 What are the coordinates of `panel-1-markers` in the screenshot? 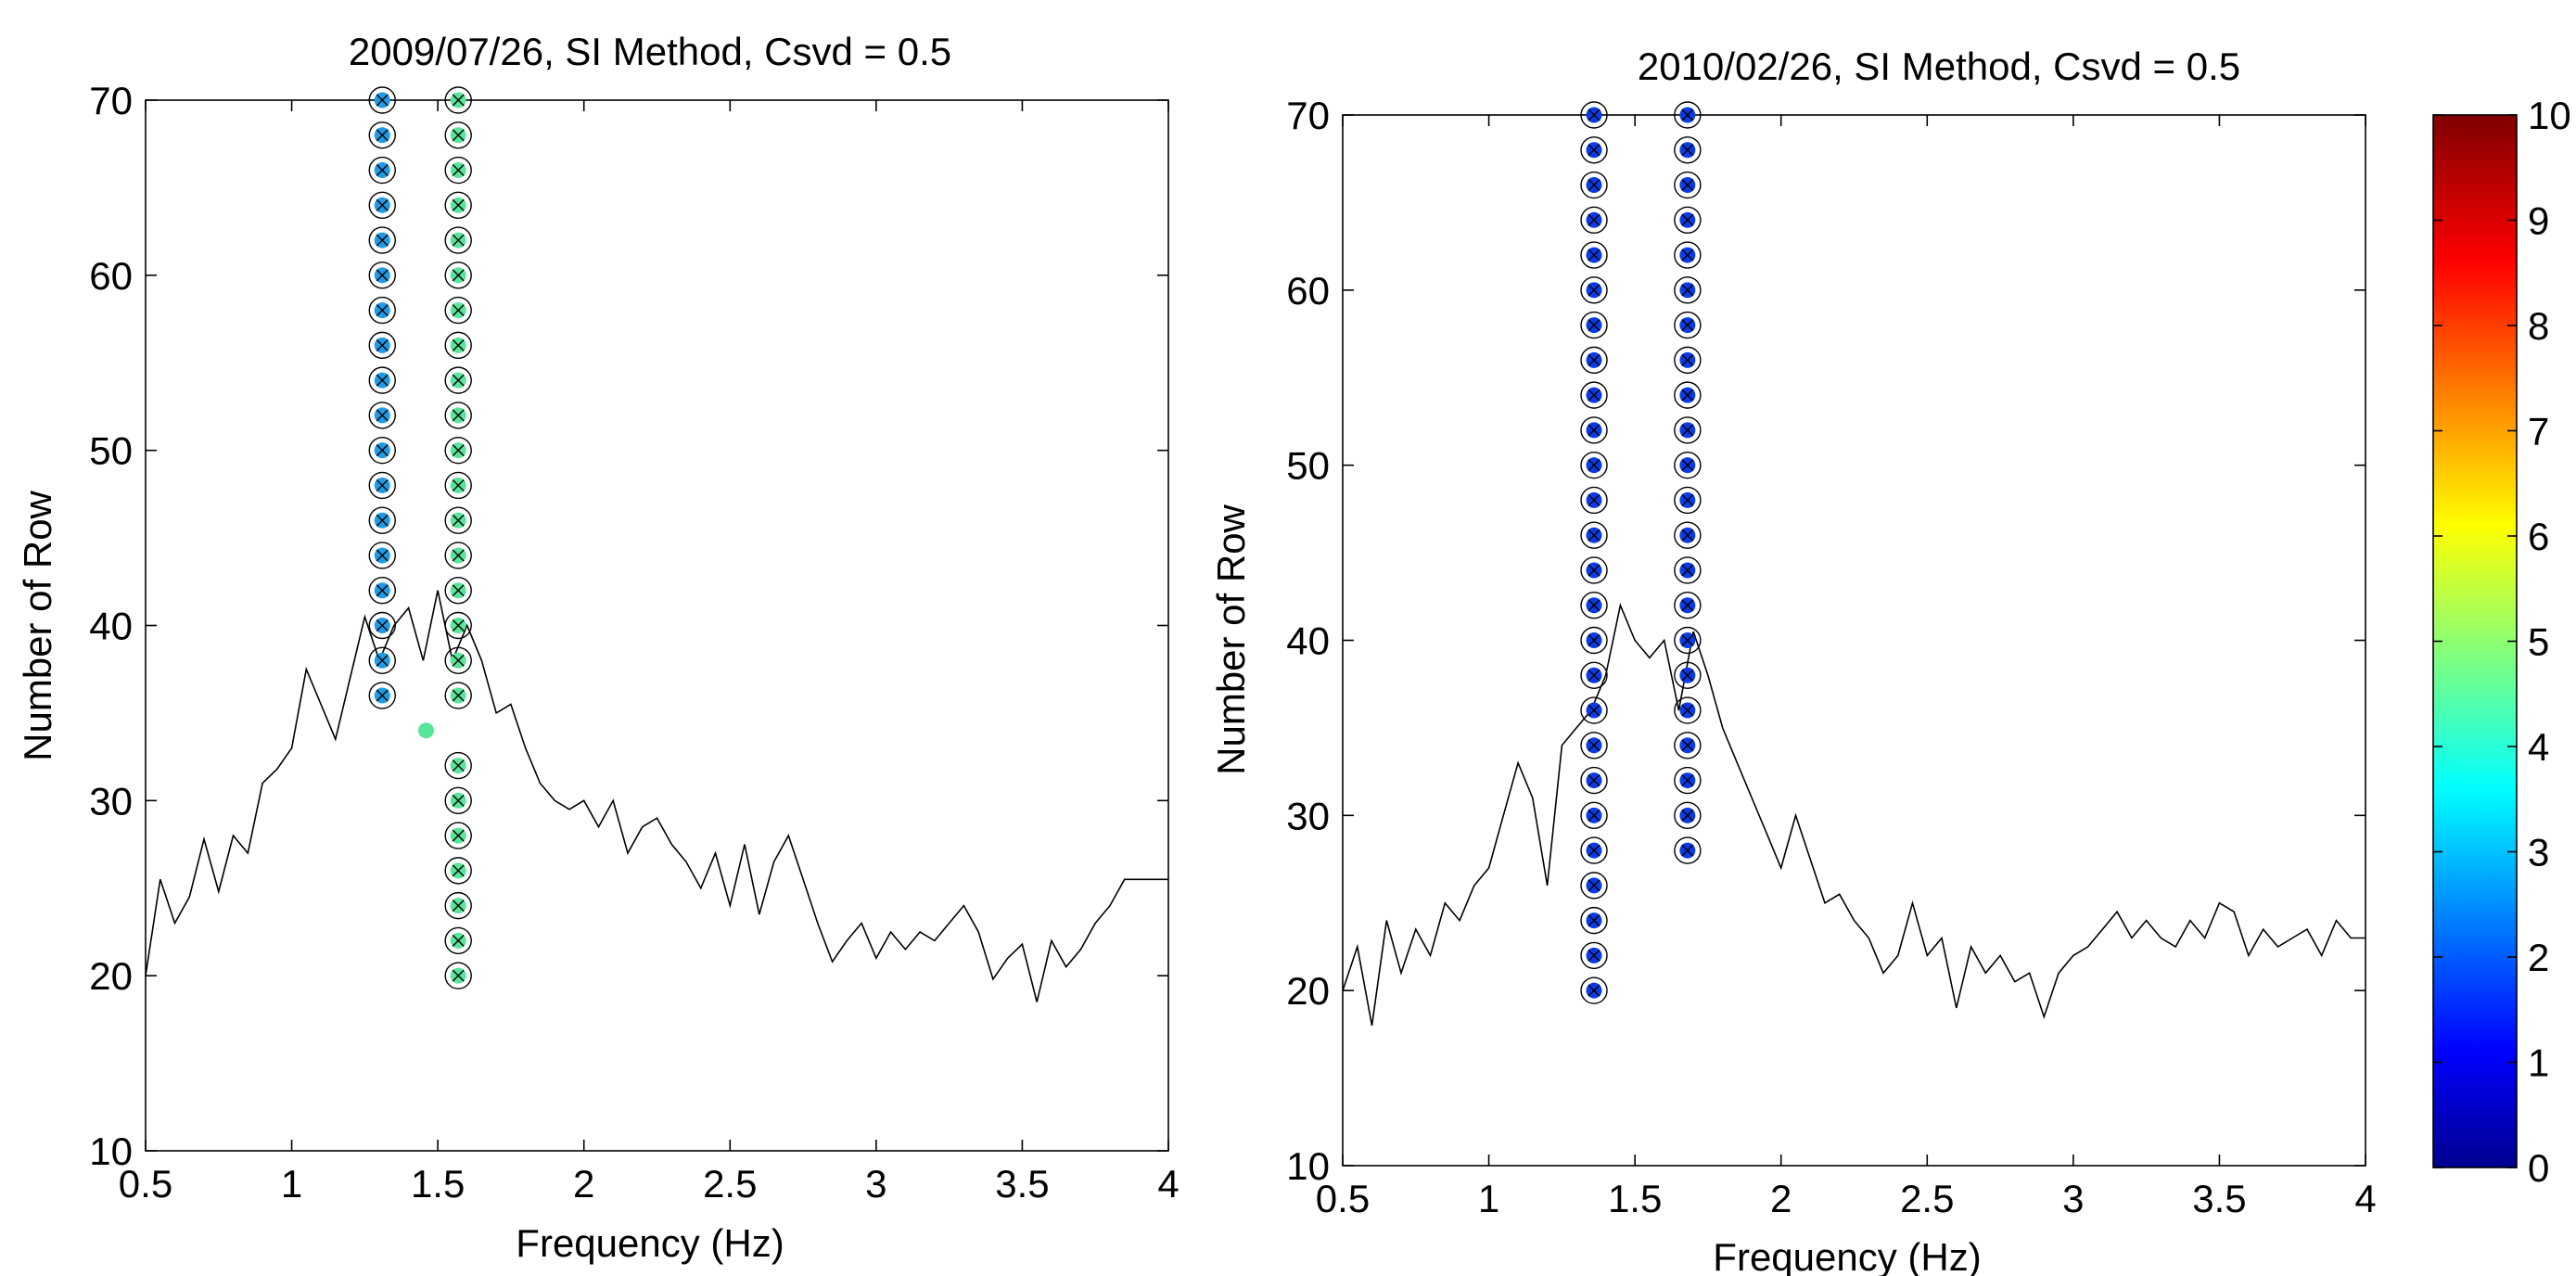 It's located at (420, 537).